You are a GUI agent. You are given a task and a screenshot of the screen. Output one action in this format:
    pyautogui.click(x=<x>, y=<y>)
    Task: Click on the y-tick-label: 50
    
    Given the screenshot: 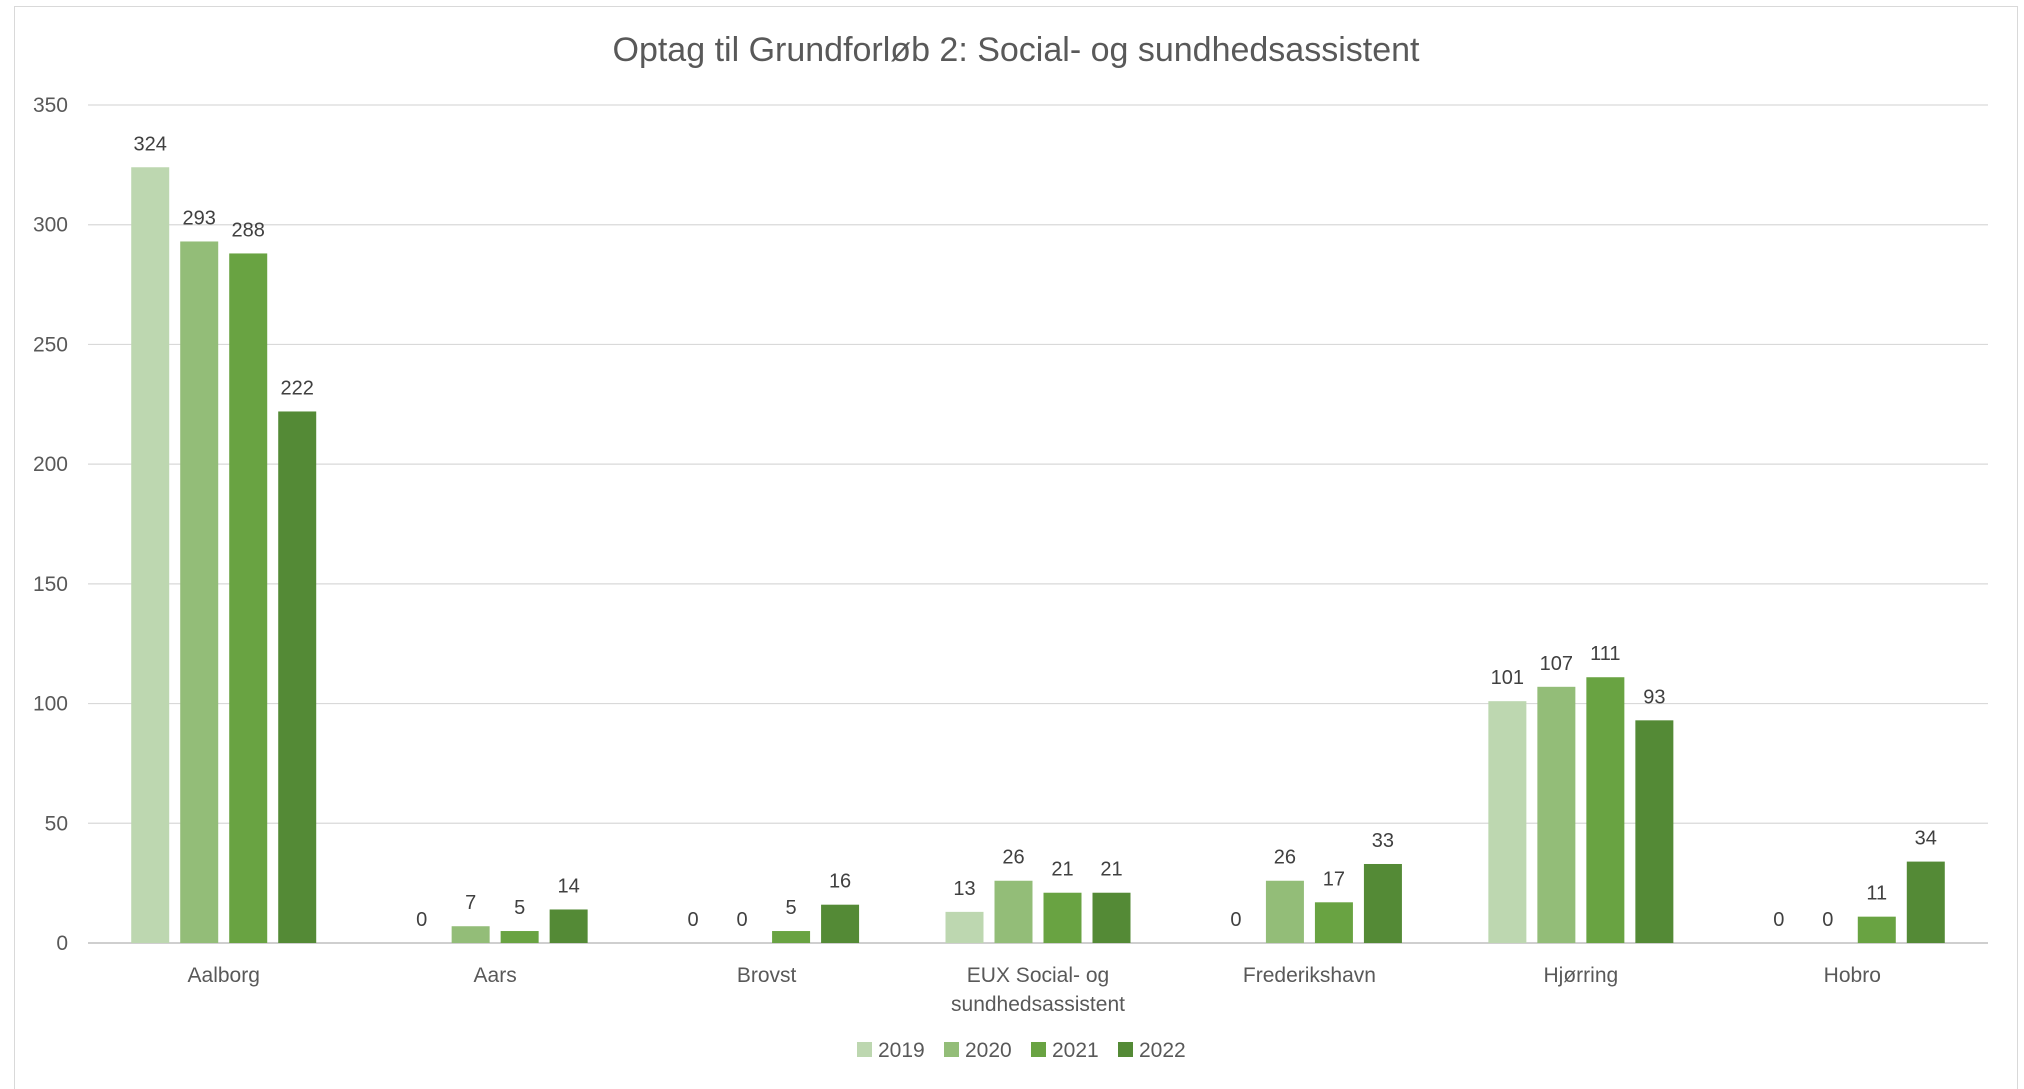 What is the action you would take?
    pyautogui.click(x=56, y=823)
    